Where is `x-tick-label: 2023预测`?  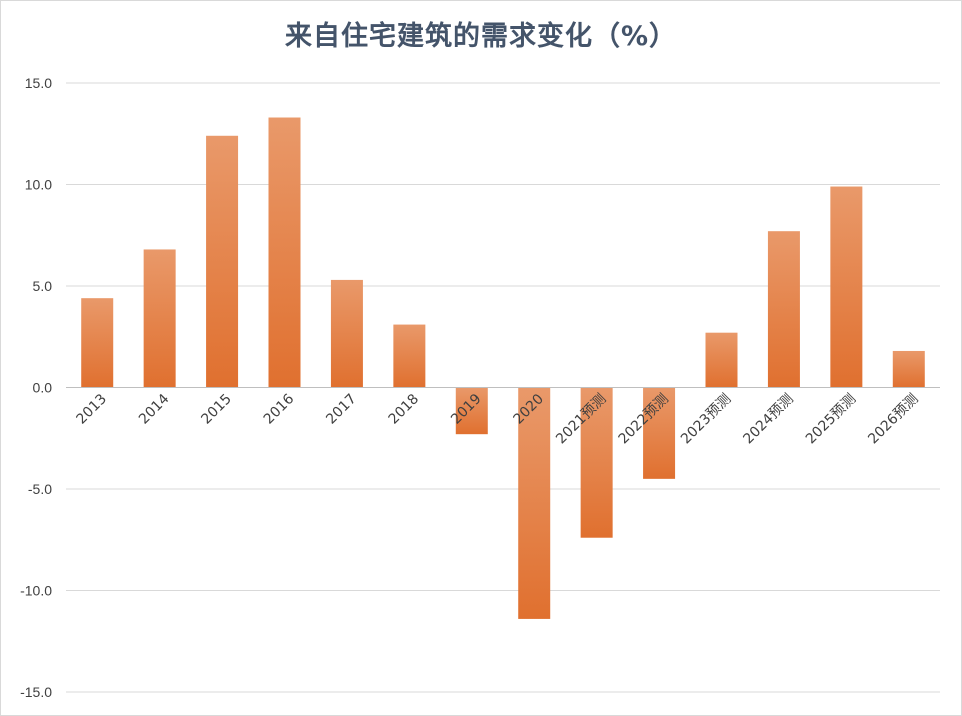
x-tick-label: 2023预测 is located at coordinates (706, 419).